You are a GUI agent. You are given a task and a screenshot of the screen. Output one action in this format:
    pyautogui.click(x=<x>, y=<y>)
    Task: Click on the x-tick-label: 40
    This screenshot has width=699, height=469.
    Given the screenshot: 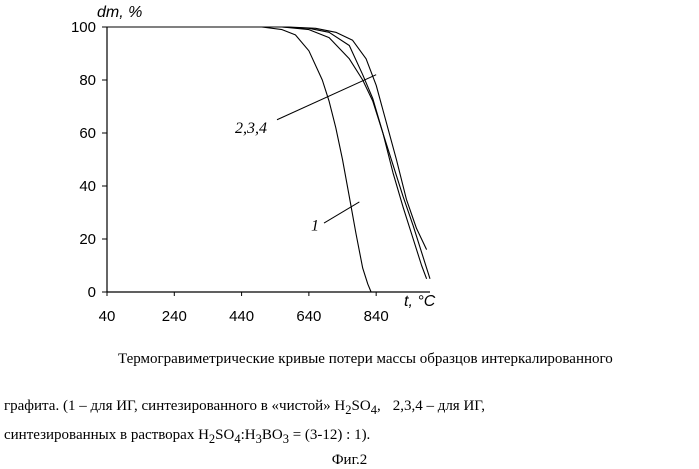 What is the action you would take?
    pyautogui.click(x=107, y=316)
    